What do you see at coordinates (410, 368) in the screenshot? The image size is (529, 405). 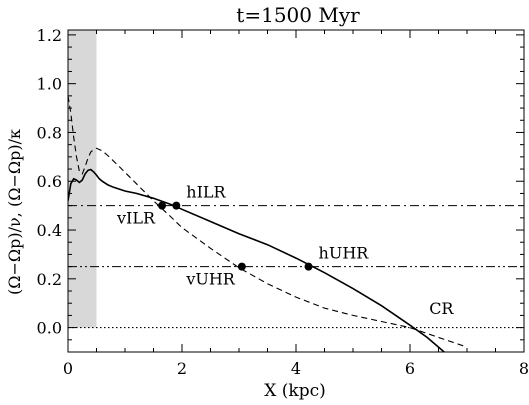 I see `x-tick-label: 6` at bounding box center [410, 368].